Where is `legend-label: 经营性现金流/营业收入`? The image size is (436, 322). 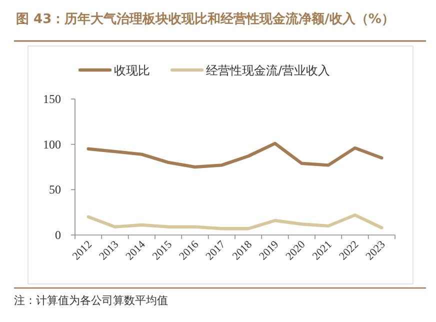 legend-label: 经营性现金流/营业收入 is located at coordinates (268, 71).